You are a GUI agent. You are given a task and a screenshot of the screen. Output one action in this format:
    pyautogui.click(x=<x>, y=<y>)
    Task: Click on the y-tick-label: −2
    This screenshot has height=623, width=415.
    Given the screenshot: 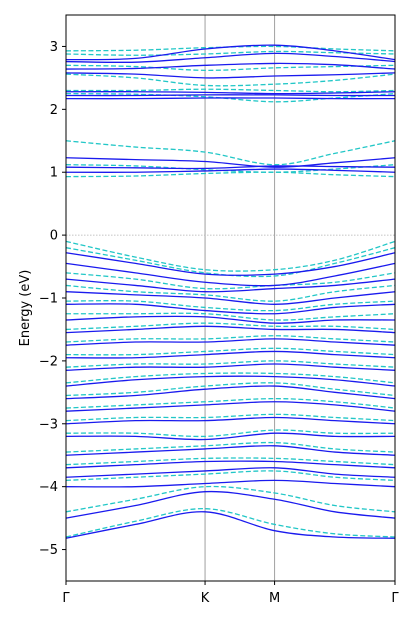 What is the action you would take?
    pyautogui.click(x=48, y=361)
    